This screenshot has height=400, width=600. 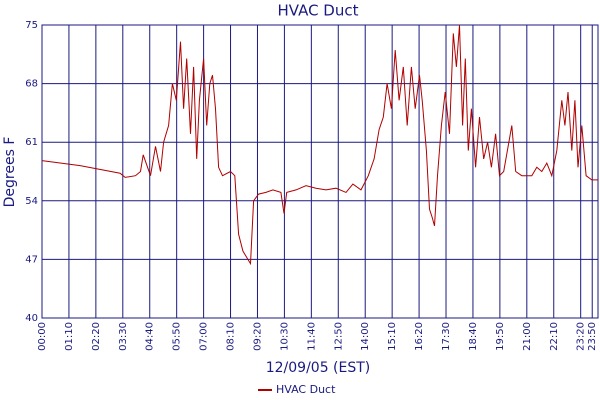 I want to click on x-tick-label: 07:00, so click(x=204, y=336).